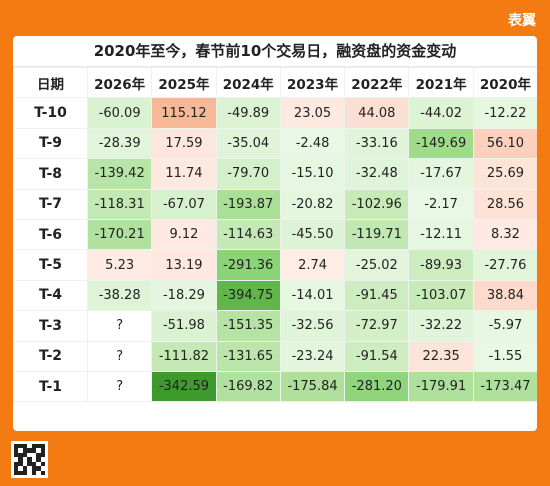 The width and height of the screenshot is (550, 486). What do you see at coordinates (441, 234) in the screenshot?
I see `table-cell: -12.11` at bounding box center [441, 234].